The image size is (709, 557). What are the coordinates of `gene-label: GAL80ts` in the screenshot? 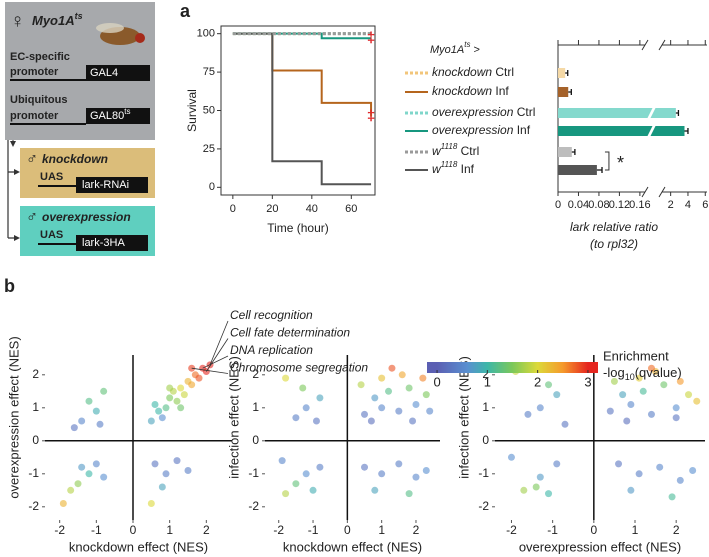 It's located at (110, 114).